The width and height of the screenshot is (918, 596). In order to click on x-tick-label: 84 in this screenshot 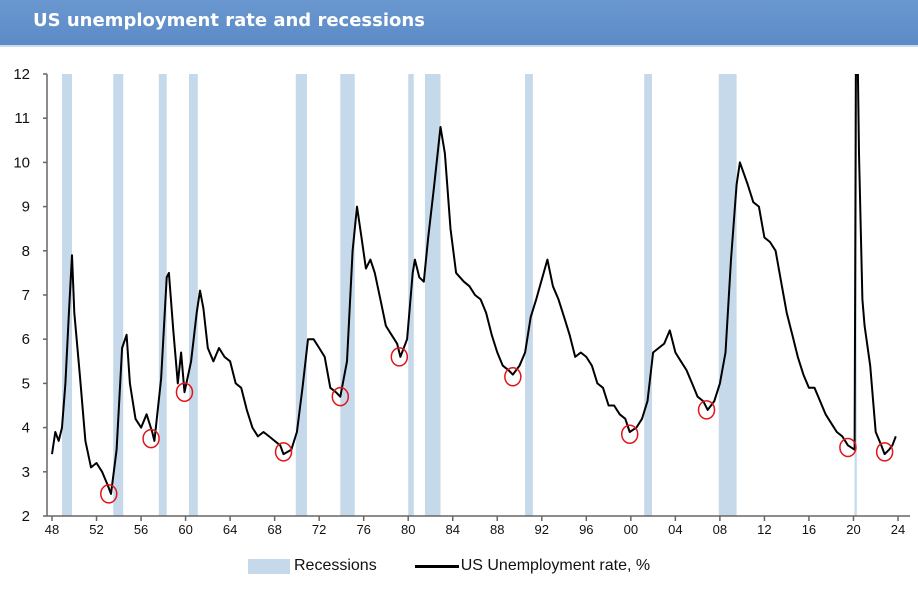, I will do `click(453, 529)`.